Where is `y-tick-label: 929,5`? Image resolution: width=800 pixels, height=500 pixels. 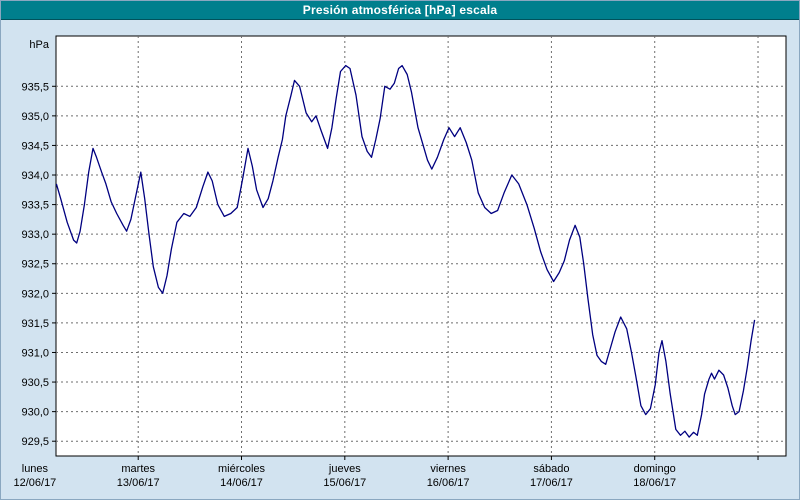
y-tick-label: 929,5 is located at coordinates (35, 442).